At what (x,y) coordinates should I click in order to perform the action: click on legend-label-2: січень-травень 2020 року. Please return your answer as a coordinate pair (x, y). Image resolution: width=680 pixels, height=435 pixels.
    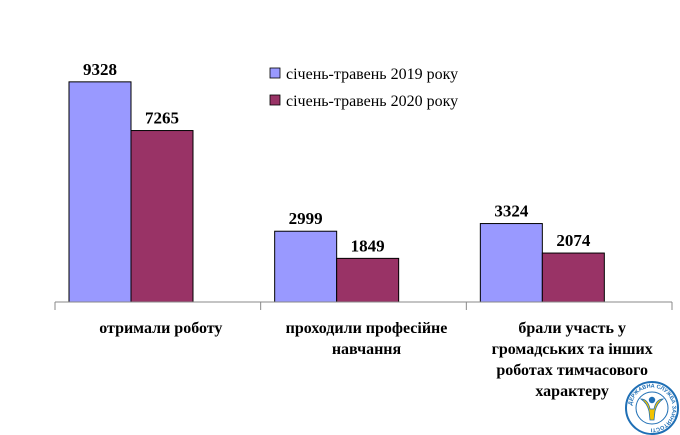
    Looking at the image, I should click on (372, 101).